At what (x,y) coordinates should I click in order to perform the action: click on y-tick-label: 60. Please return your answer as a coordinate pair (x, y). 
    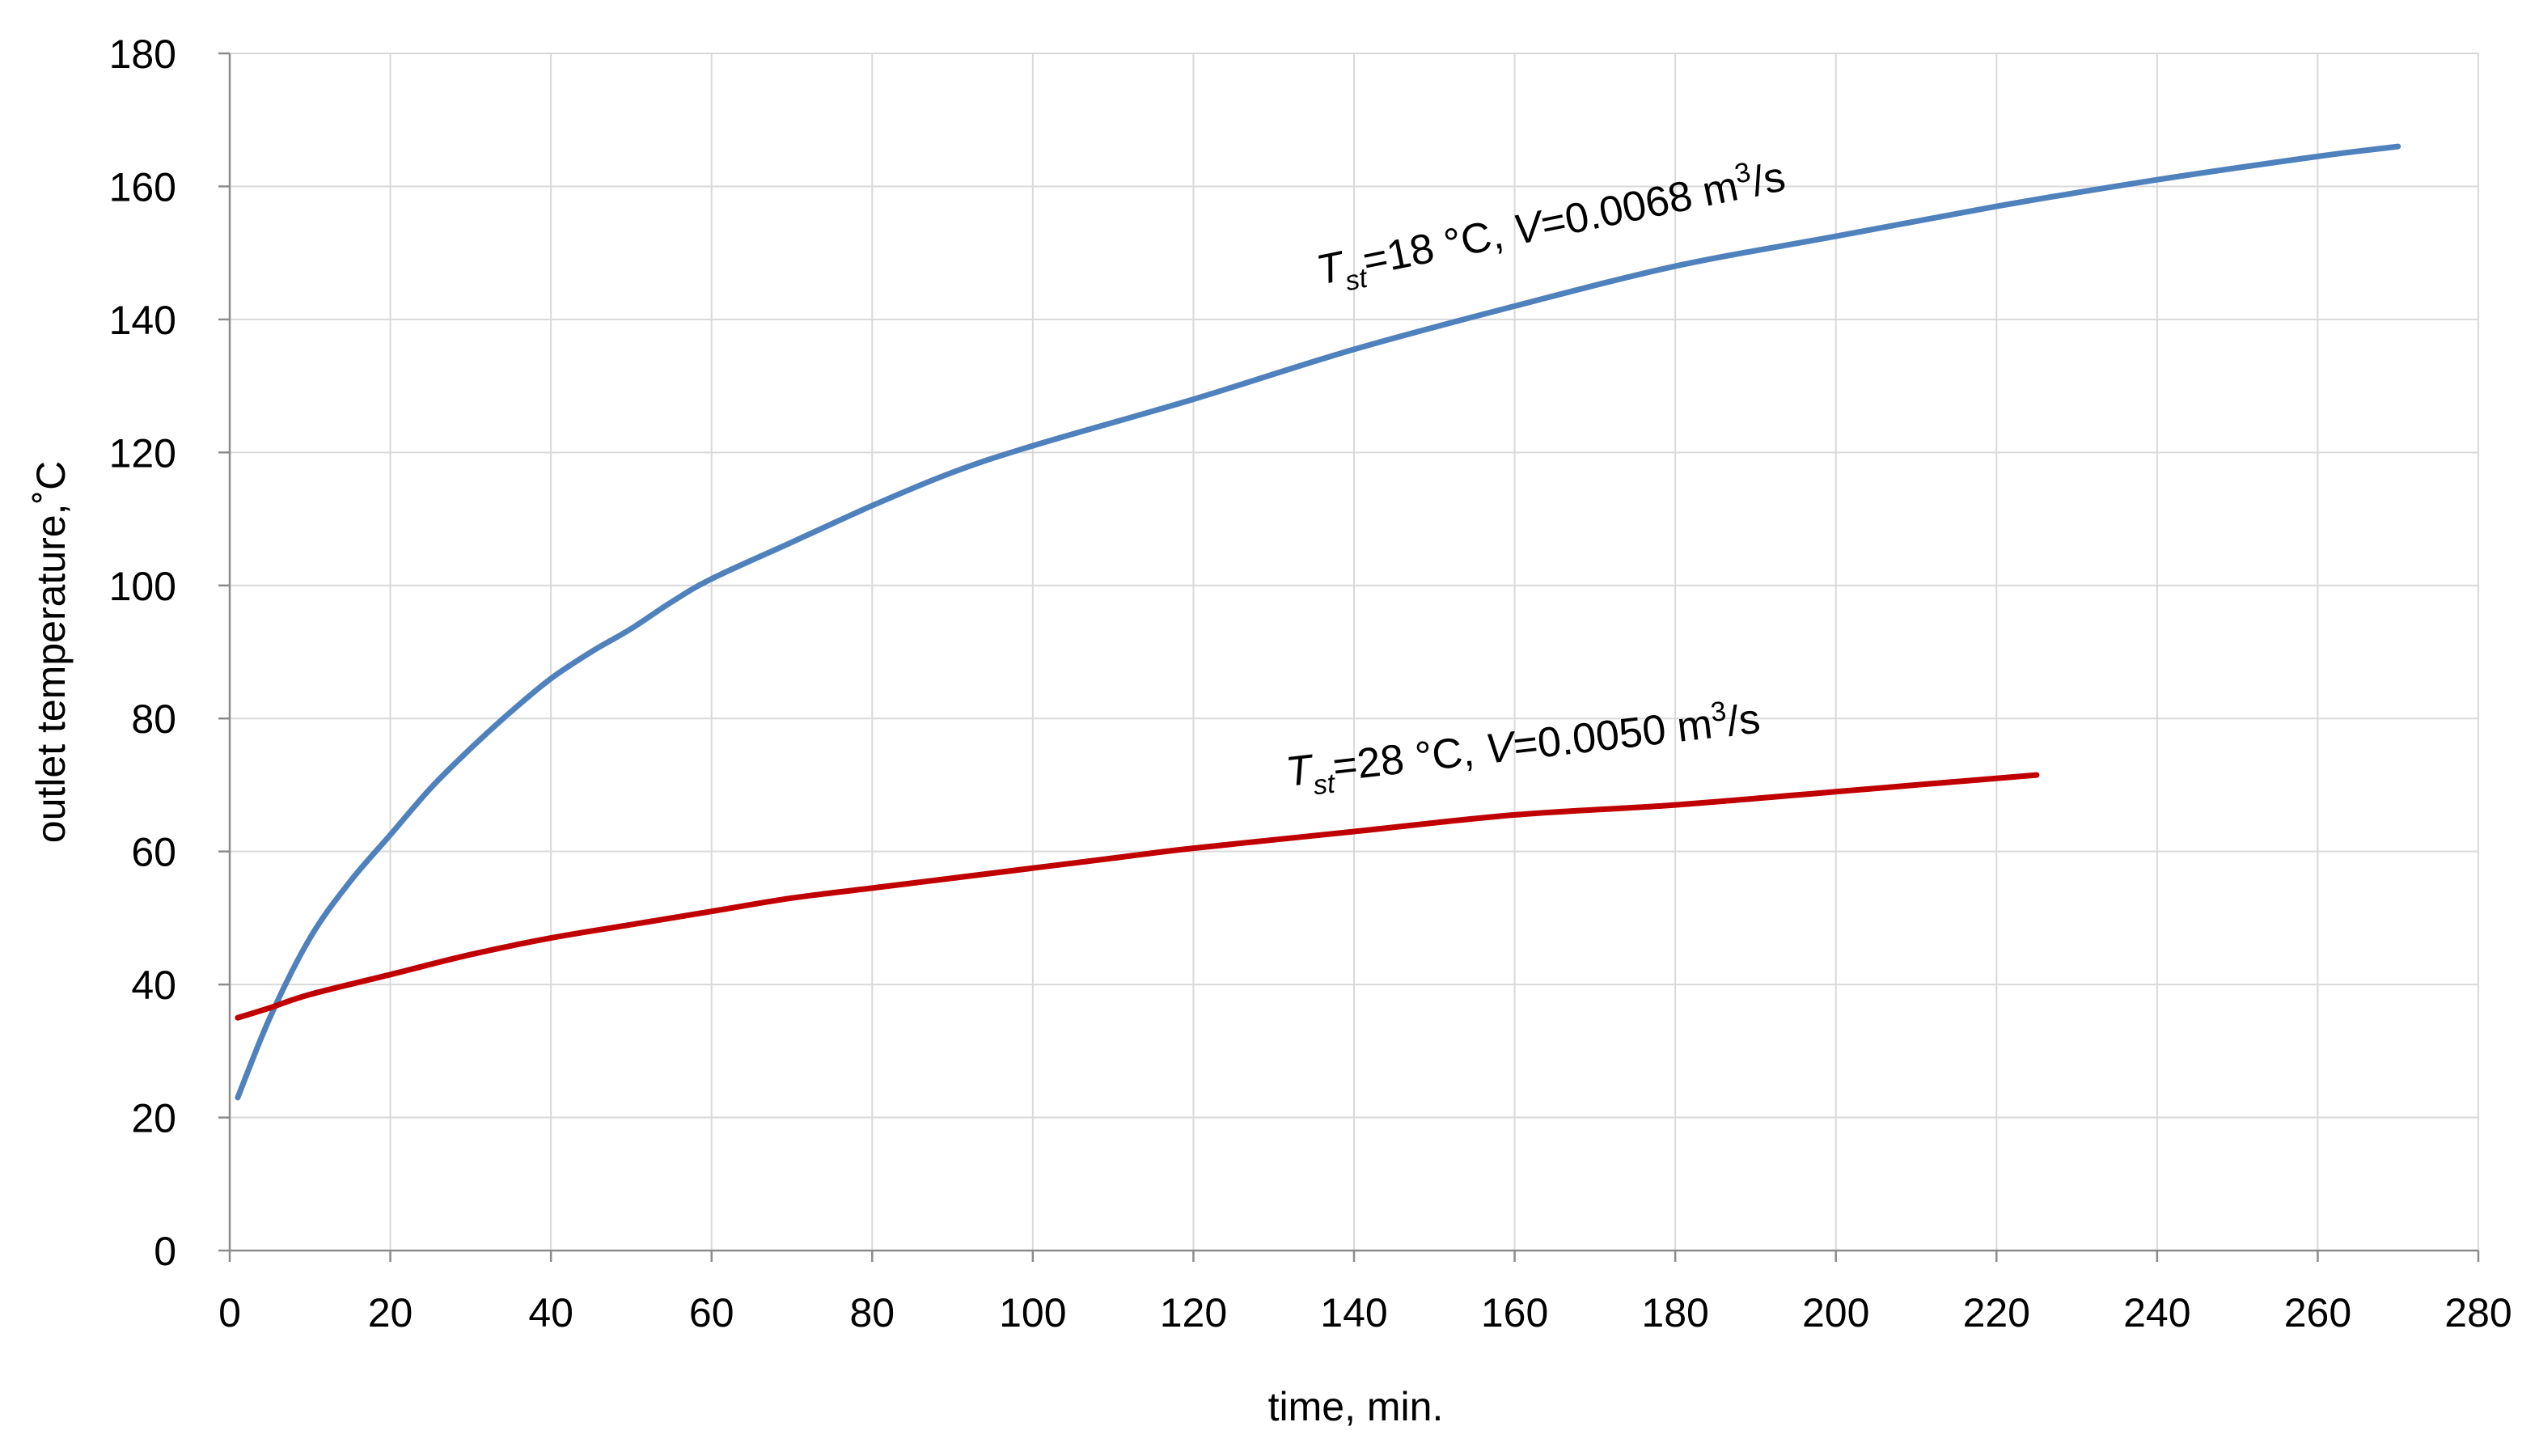
    Looking at the image, I should click on (153, 853).